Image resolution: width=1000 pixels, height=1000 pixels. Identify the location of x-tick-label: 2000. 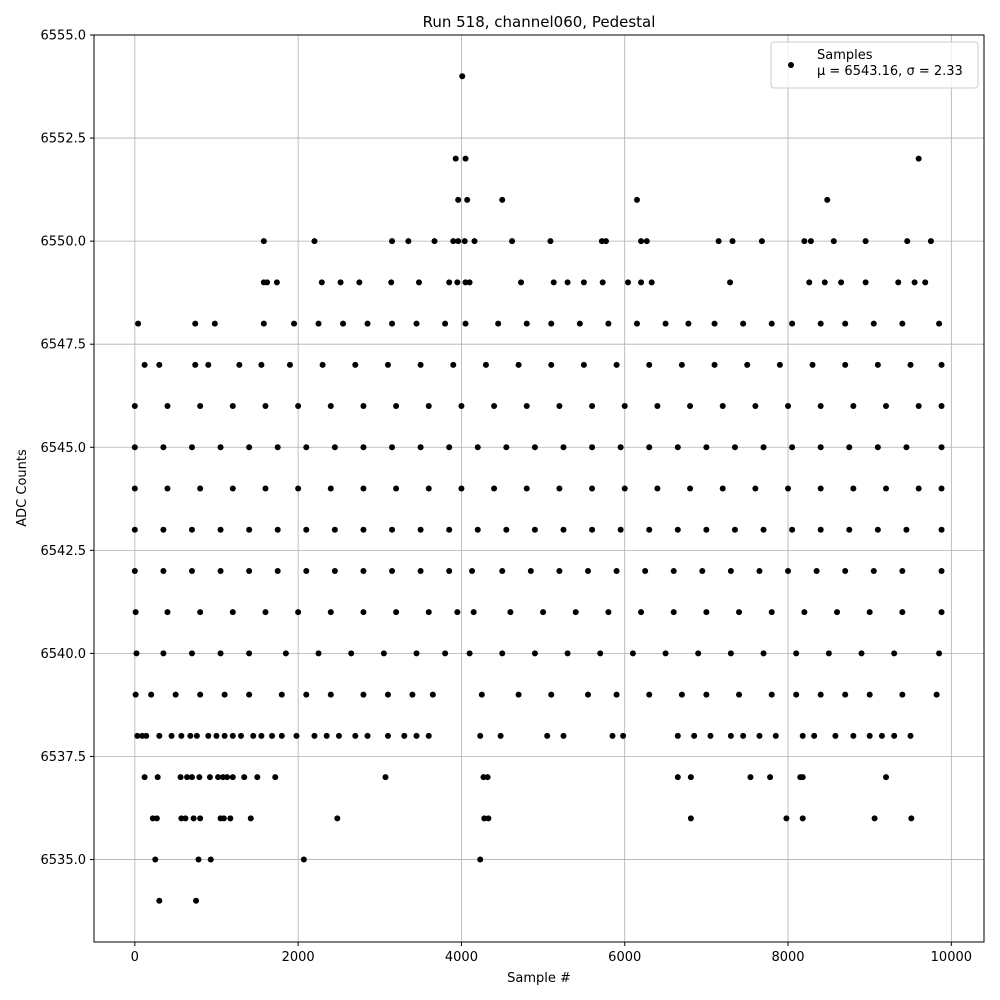
(298, 957).